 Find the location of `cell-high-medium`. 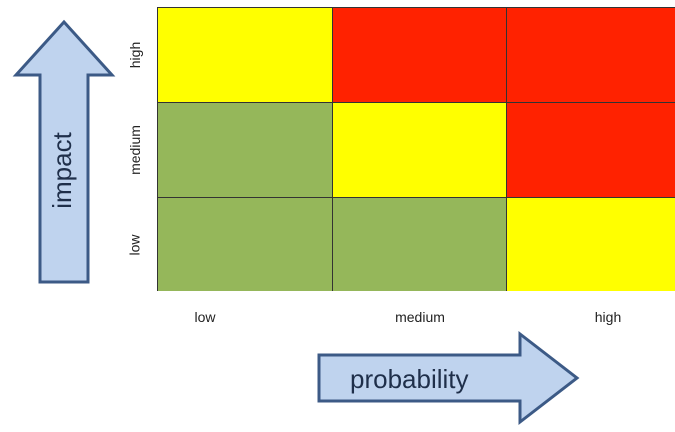

cell-high-medium is located at coordinates (420, 54).